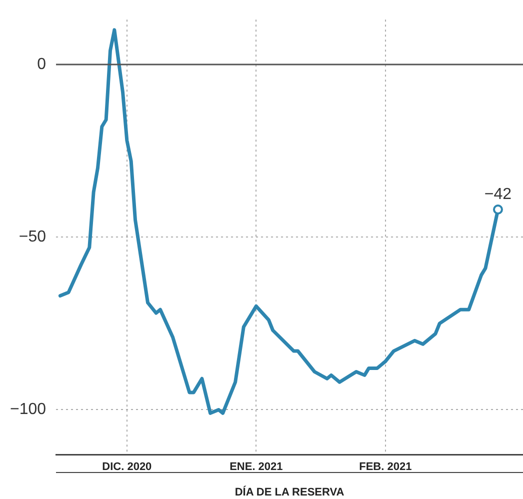 Image resolution: width=523 pixels, height=499 pixels. What do you see at coordinates (498, 194) in the screenshot?
I see `annotation: −42` at bounding box center [498, 194].